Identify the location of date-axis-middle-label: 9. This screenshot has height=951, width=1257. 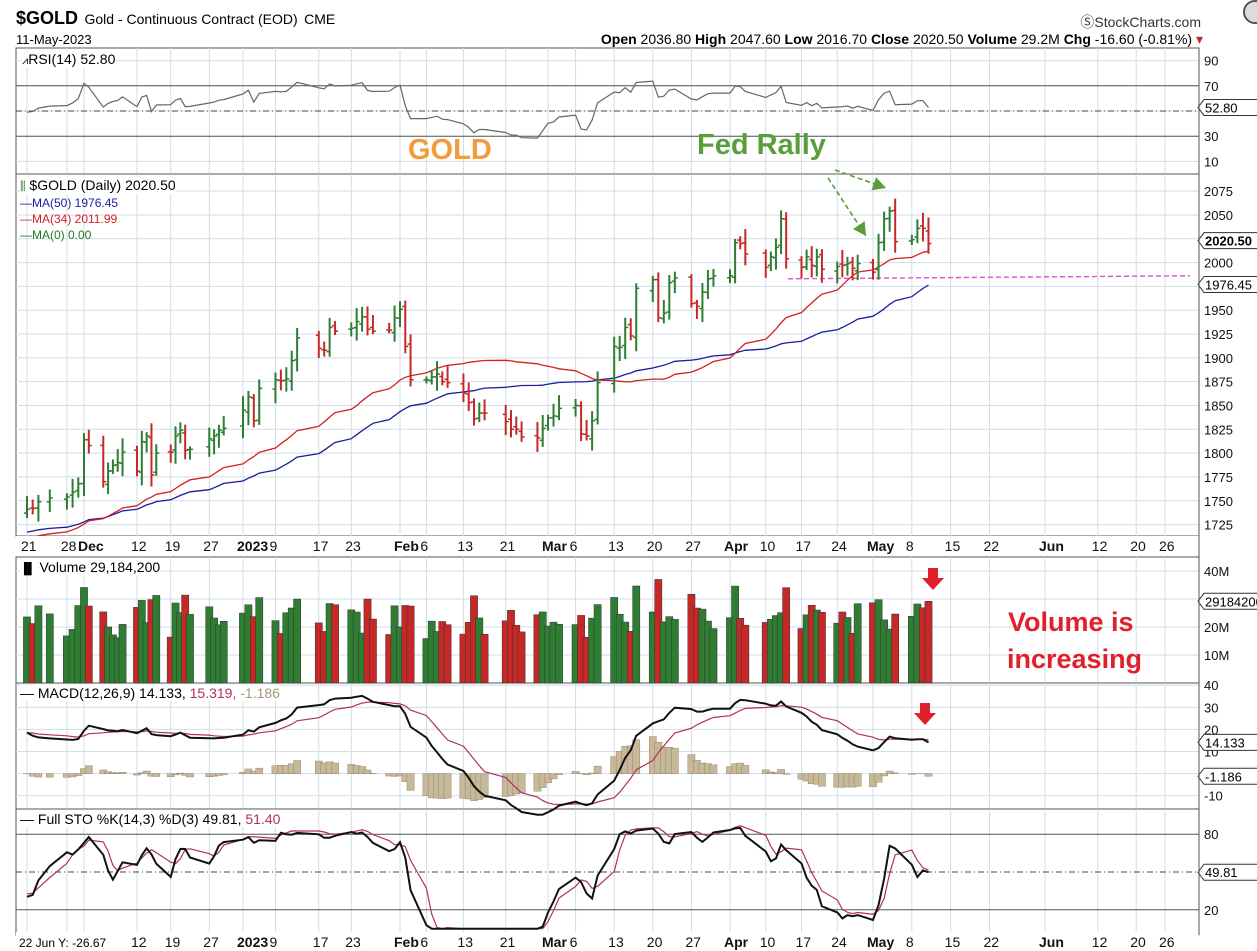
(273, 546).